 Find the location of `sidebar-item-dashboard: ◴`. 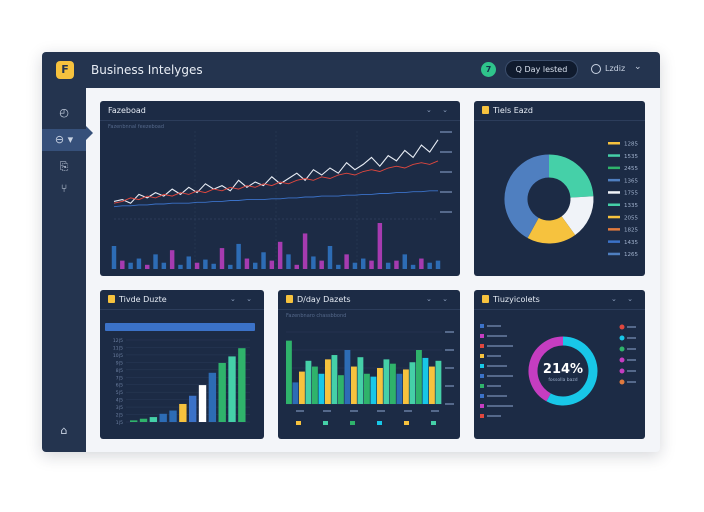

sidebar-item-dashboard: ◴ is located at coordinates (64, 112).